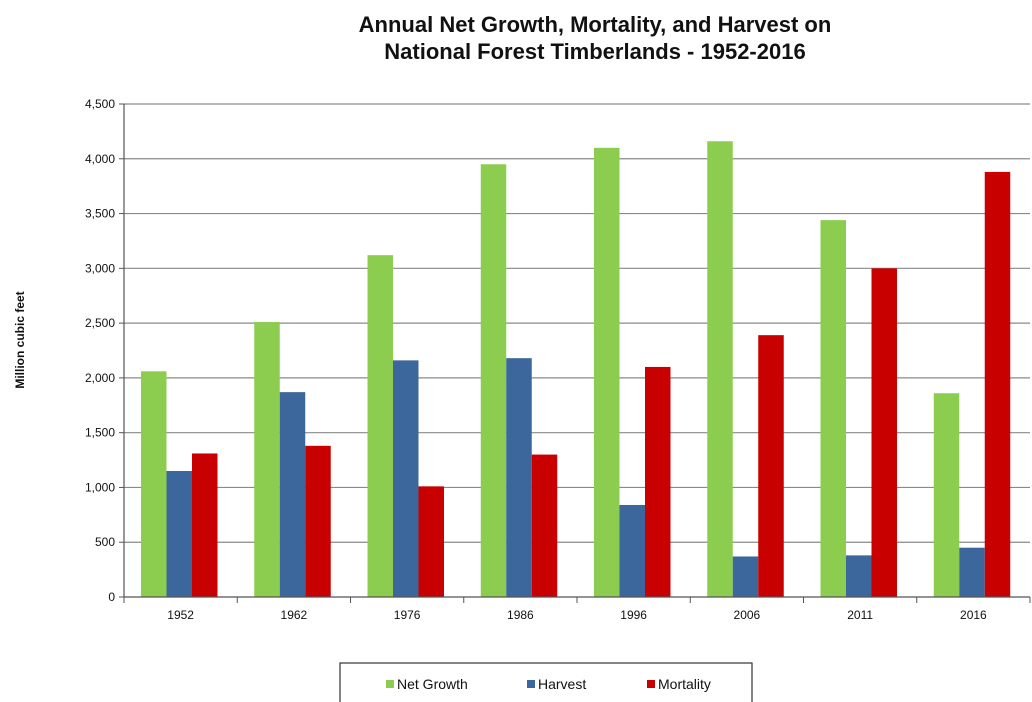 This screenshot has width=1032, height=702. What do you see at coordinates (745, 576) in the screenshot?
I see `bar-harvest-2006` at bounding box center [745, 576].